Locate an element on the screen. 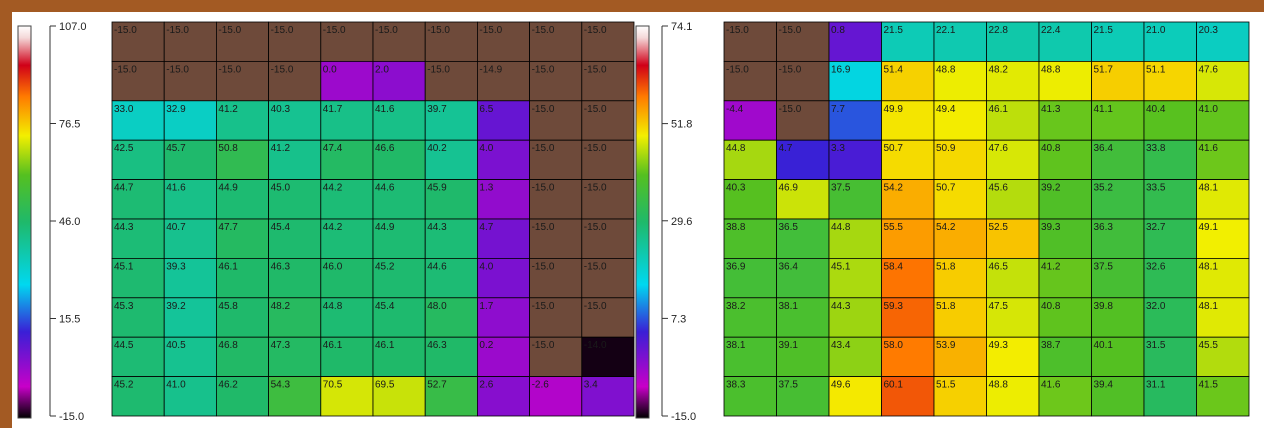 The image size is (1264, 428). heatmap-1-cell-label: 44.8 is located at coordinates (333, 306).